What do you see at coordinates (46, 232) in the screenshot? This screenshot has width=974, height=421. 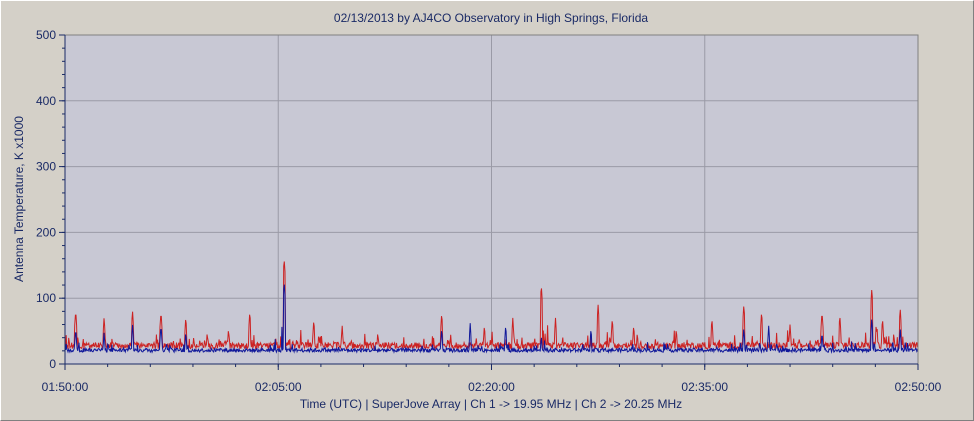 I see `y-tick-label: 200` at bounding box center [46, 232].